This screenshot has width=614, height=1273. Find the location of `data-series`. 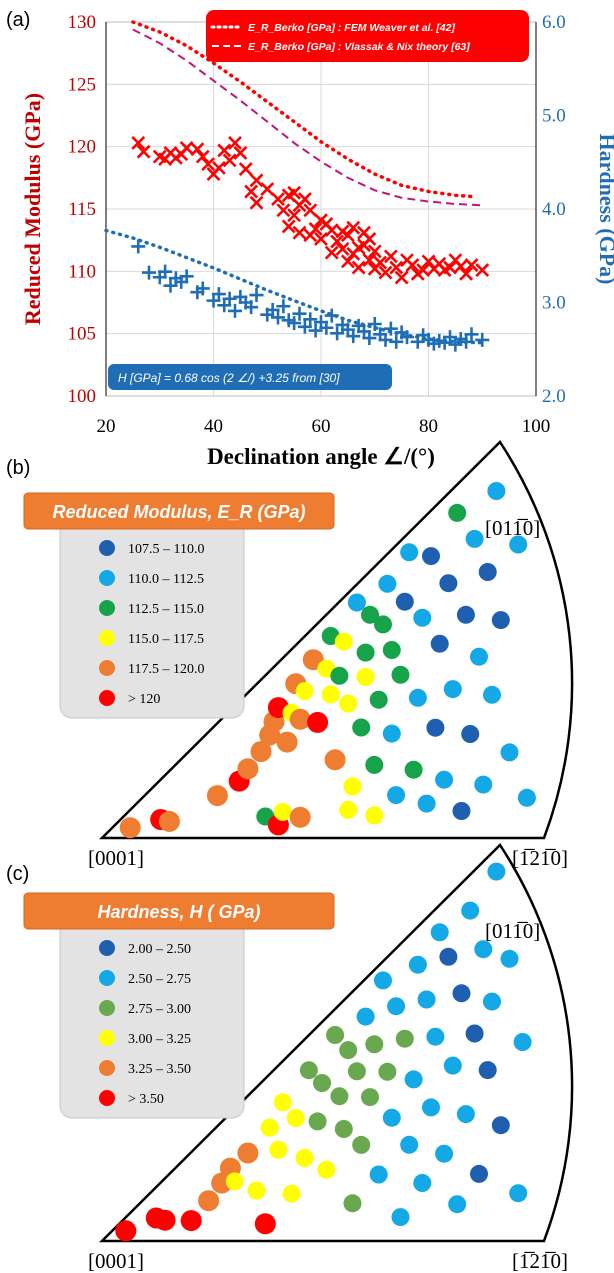

data-series is located at coordinates (310, 244).